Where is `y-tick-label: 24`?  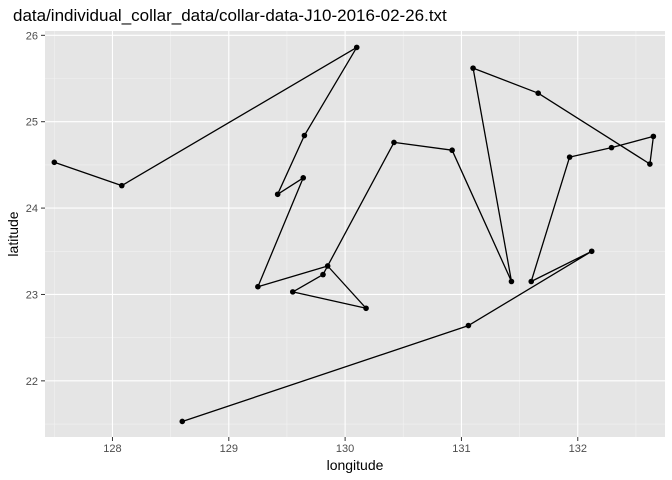
y-tick-label: 24 is located at coordinates (32, 209).